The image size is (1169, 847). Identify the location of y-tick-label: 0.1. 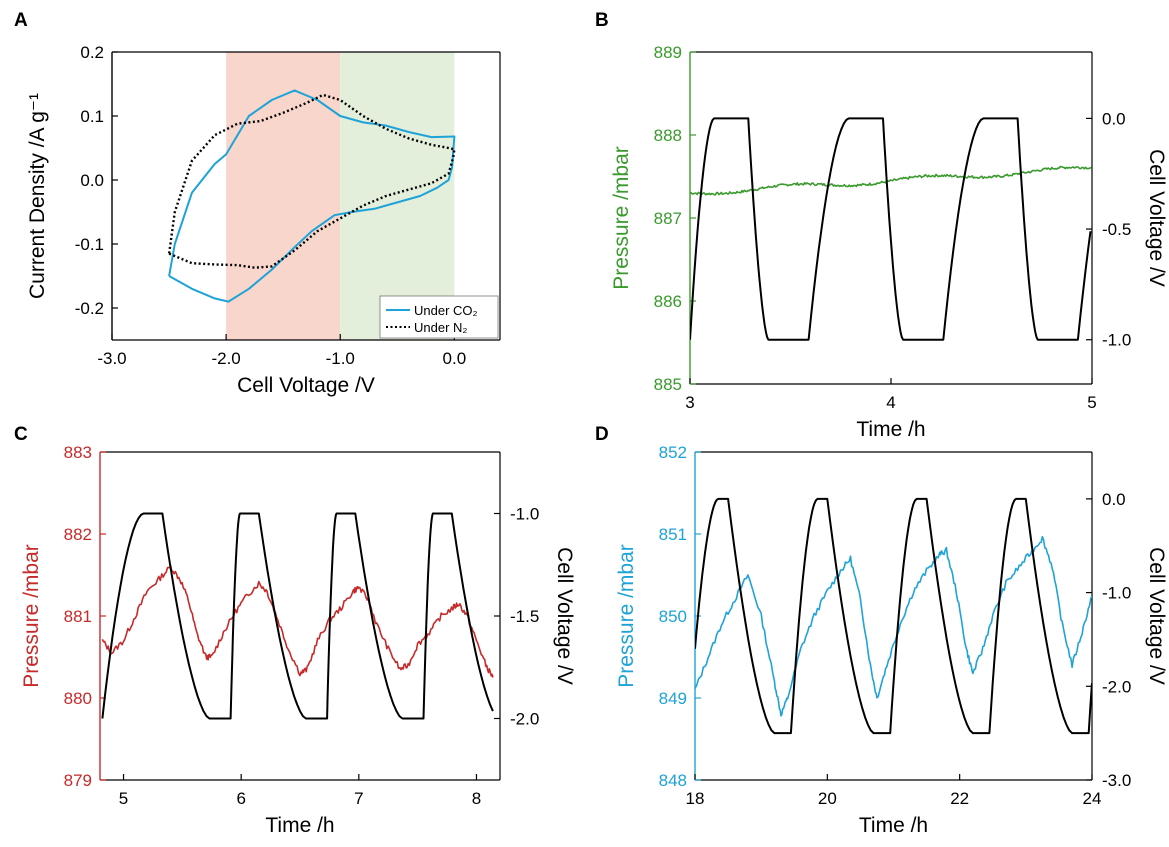
(92, 116).